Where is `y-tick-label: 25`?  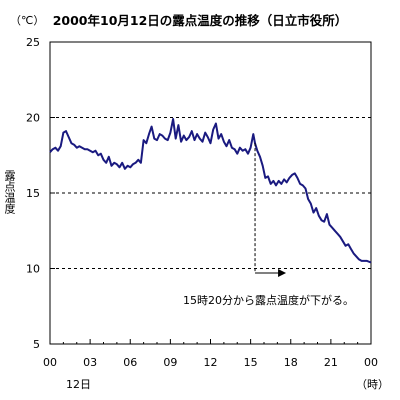 y-tick-label: 25 is located at coordinates (33, 42).